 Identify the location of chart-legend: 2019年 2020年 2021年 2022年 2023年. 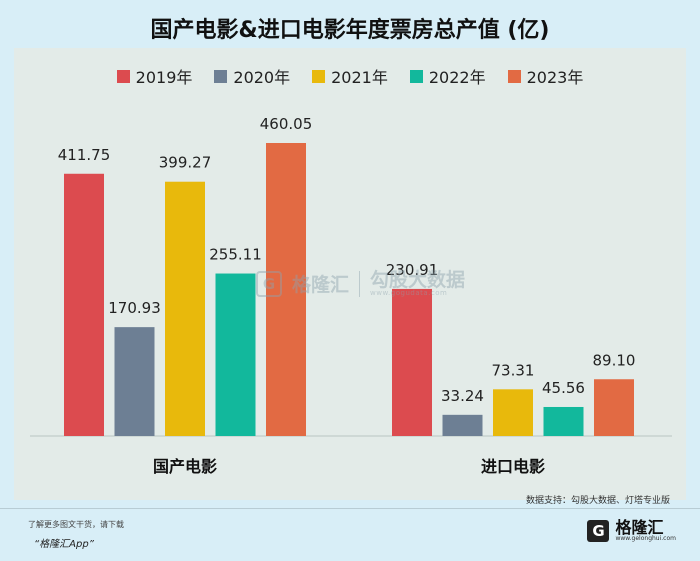
(350, 76).